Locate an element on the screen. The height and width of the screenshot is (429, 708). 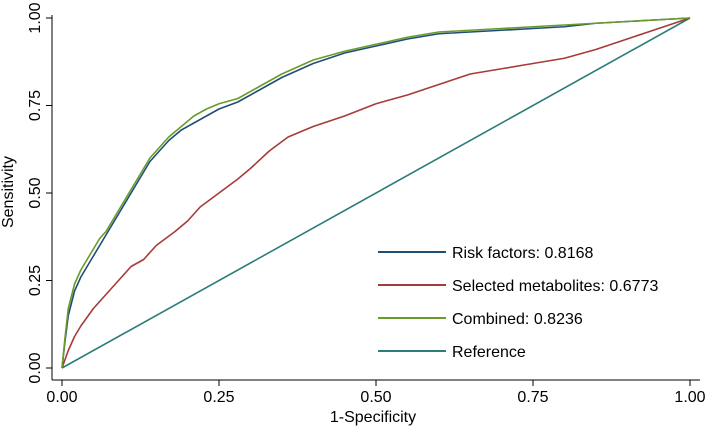
legend-label: Combined: 0.8236 is located at coordinates (517, 319).